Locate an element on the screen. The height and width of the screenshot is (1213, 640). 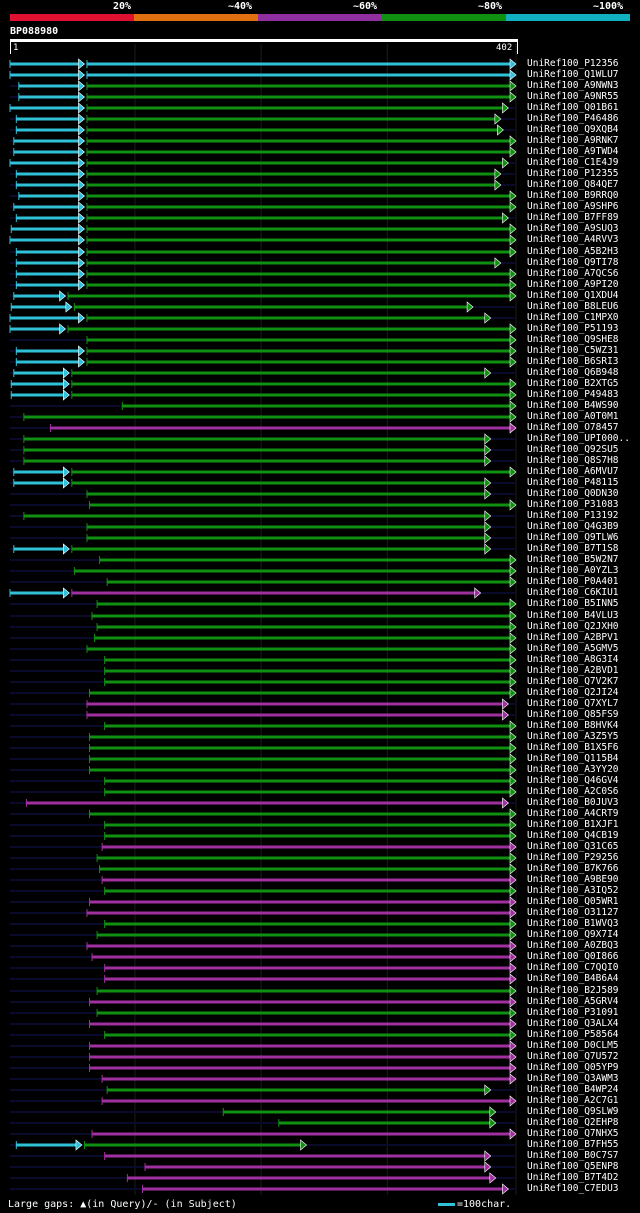
hit-name: UniRef100_A2C7G1 is located at coordinates (573, 1100).